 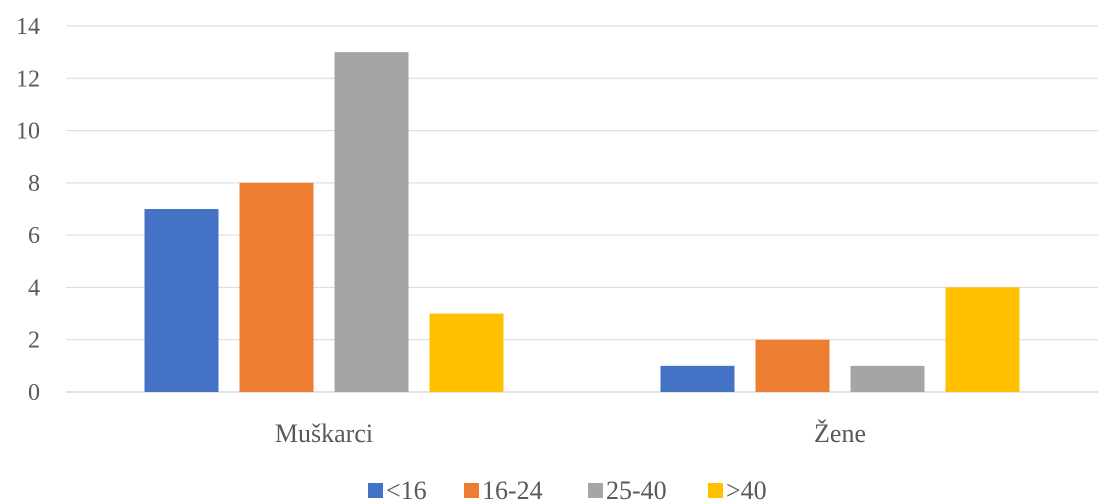 What do you see at coordinates (28, 132) in the screenshot?
I see `y-tick-label: 10` at bounding box center [28, 132].